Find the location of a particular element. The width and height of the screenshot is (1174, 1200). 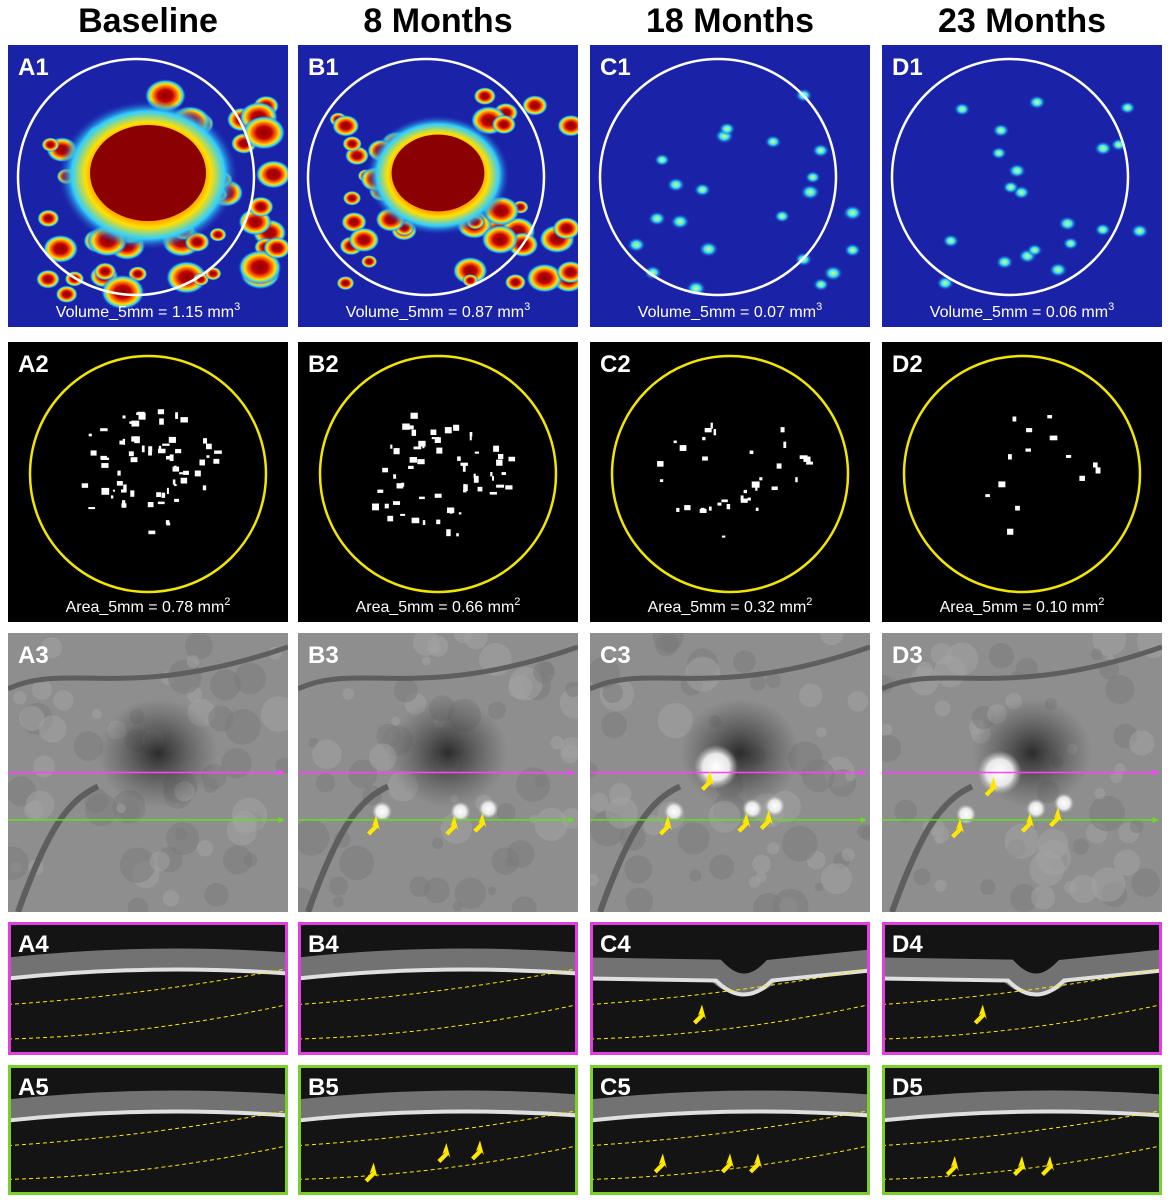

panel-label: D1 is located at coordinates (907, 67).